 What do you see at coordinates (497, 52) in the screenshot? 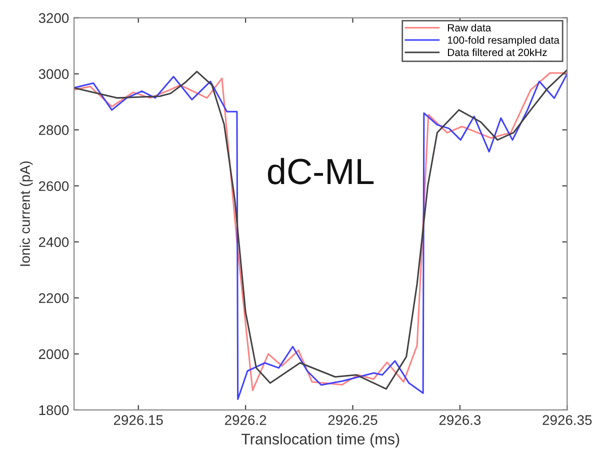
I see `legend-label: Data filtered at 20kHz` at bounding box center [497, 52].